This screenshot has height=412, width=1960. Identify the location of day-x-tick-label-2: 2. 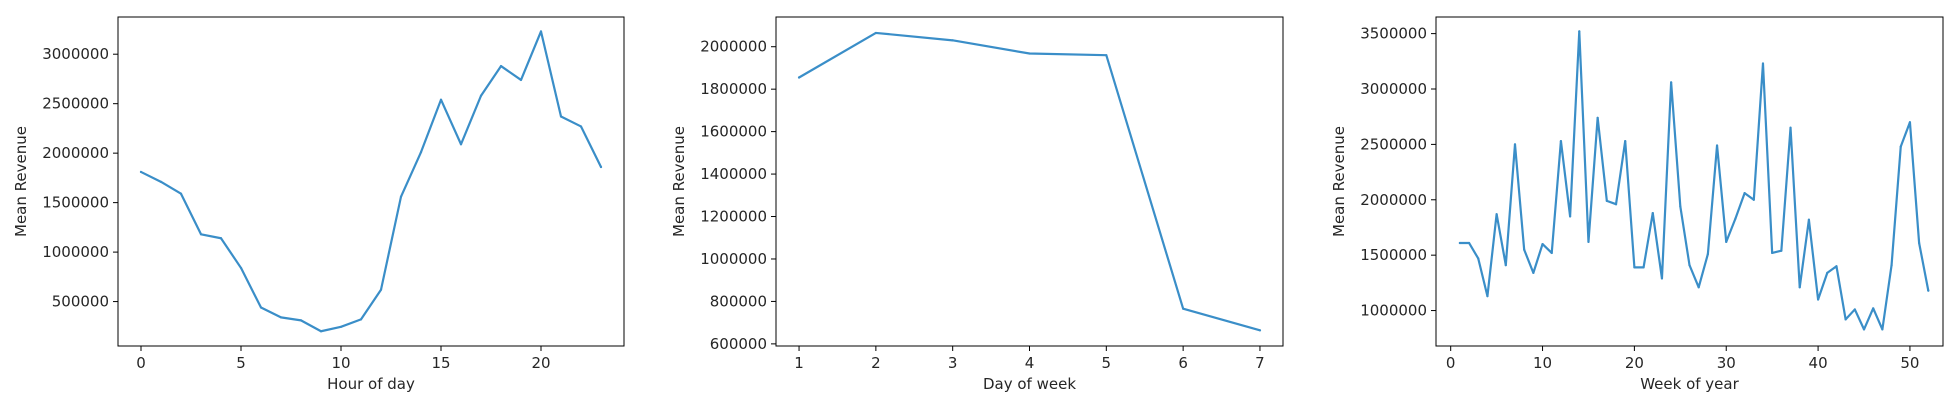
(876, 363).